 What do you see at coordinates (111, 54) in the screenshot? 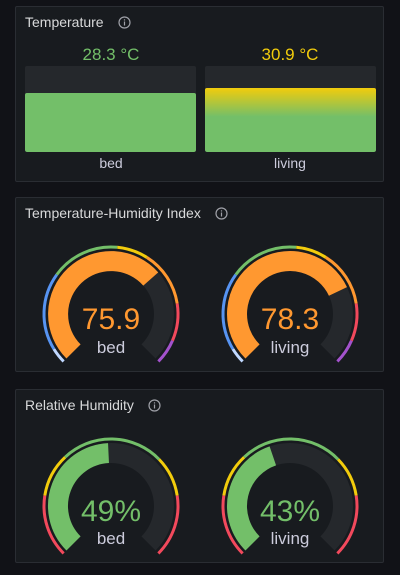
I see `bed-temperature-value: 28.3 °C` at bounding box center [111, 54].